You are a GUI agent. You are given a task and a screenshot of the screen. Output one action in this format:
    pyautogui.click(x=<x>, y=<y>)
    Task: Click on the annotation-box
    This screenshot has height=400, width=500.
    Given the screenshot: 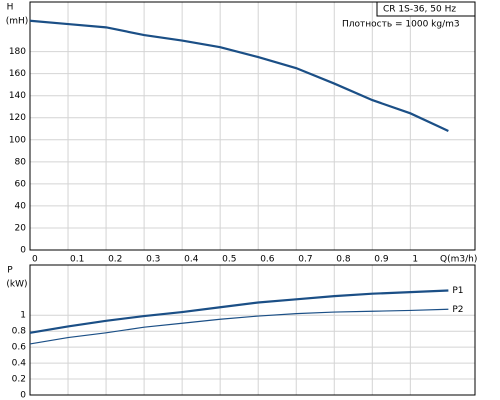 What is the action you would take?
    pyautogui.click(x=426, y=9)
    